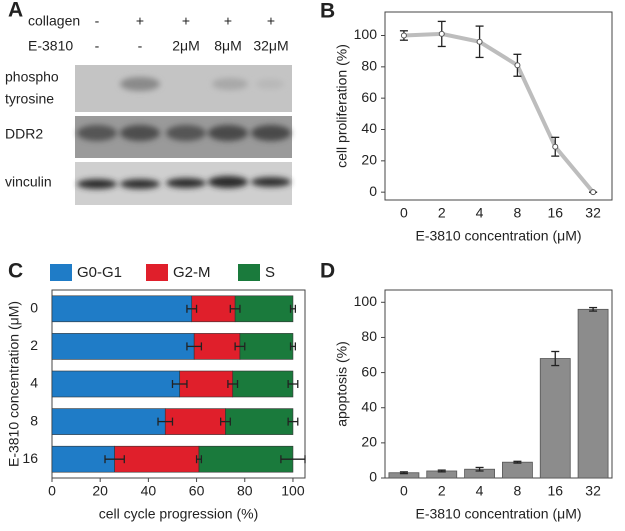 The width and height of the screenshot is (625, 531). What do you see at coordinates (186, 46) in the screenshot?
I see `condition: 2μM` at bounding box center [186, 46].